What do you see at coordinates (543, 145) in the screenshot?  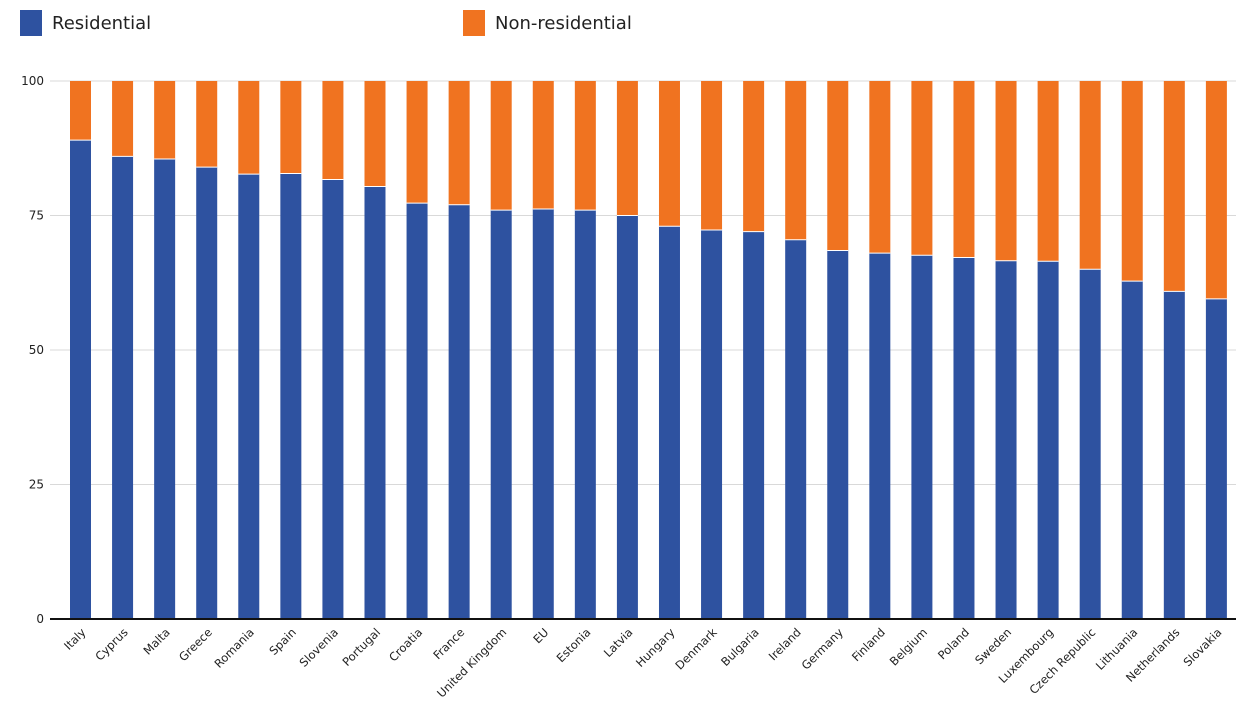 I see `bar-non-residential-eu` at bounding box center [543, 145].